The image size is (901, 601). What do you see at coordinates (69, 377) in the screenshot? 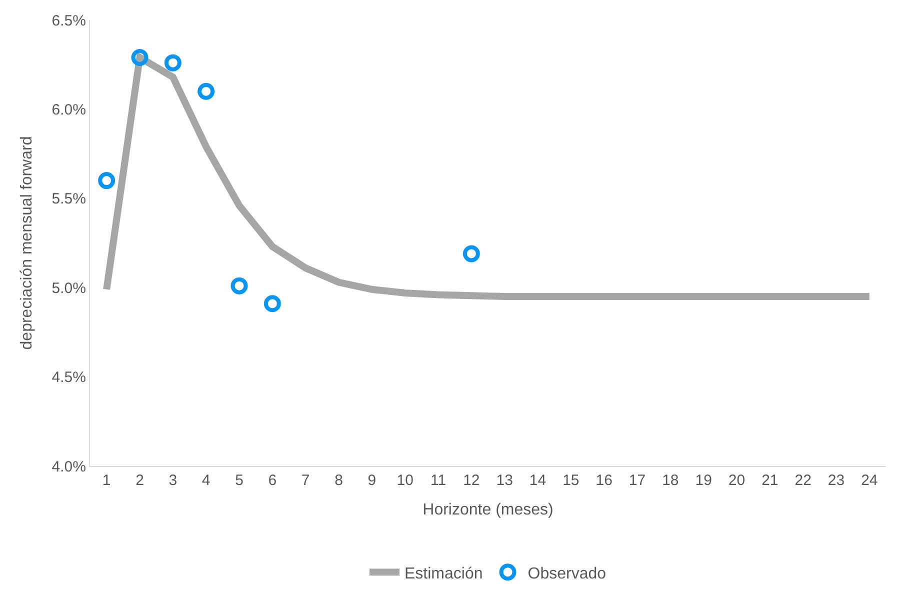
I see `y-tick-label: 4.5%` at bounding box center [69, 377].